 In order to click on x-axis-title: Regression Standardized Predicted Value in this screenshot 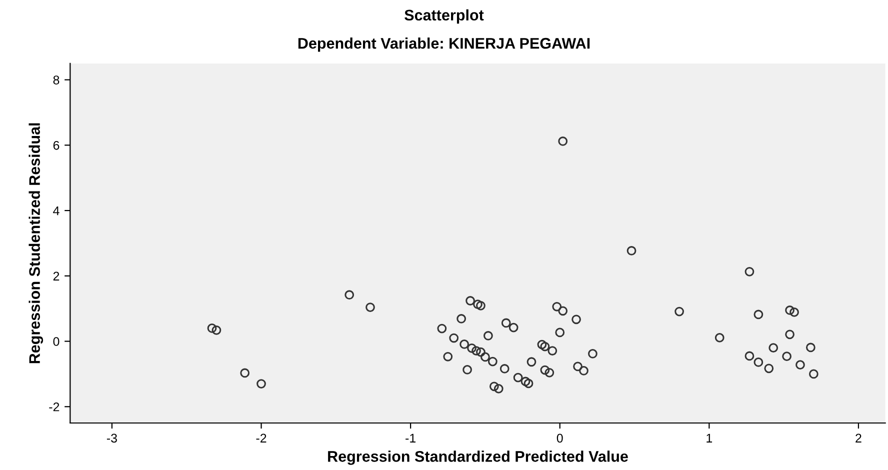, I will do `click(478, 457)`.